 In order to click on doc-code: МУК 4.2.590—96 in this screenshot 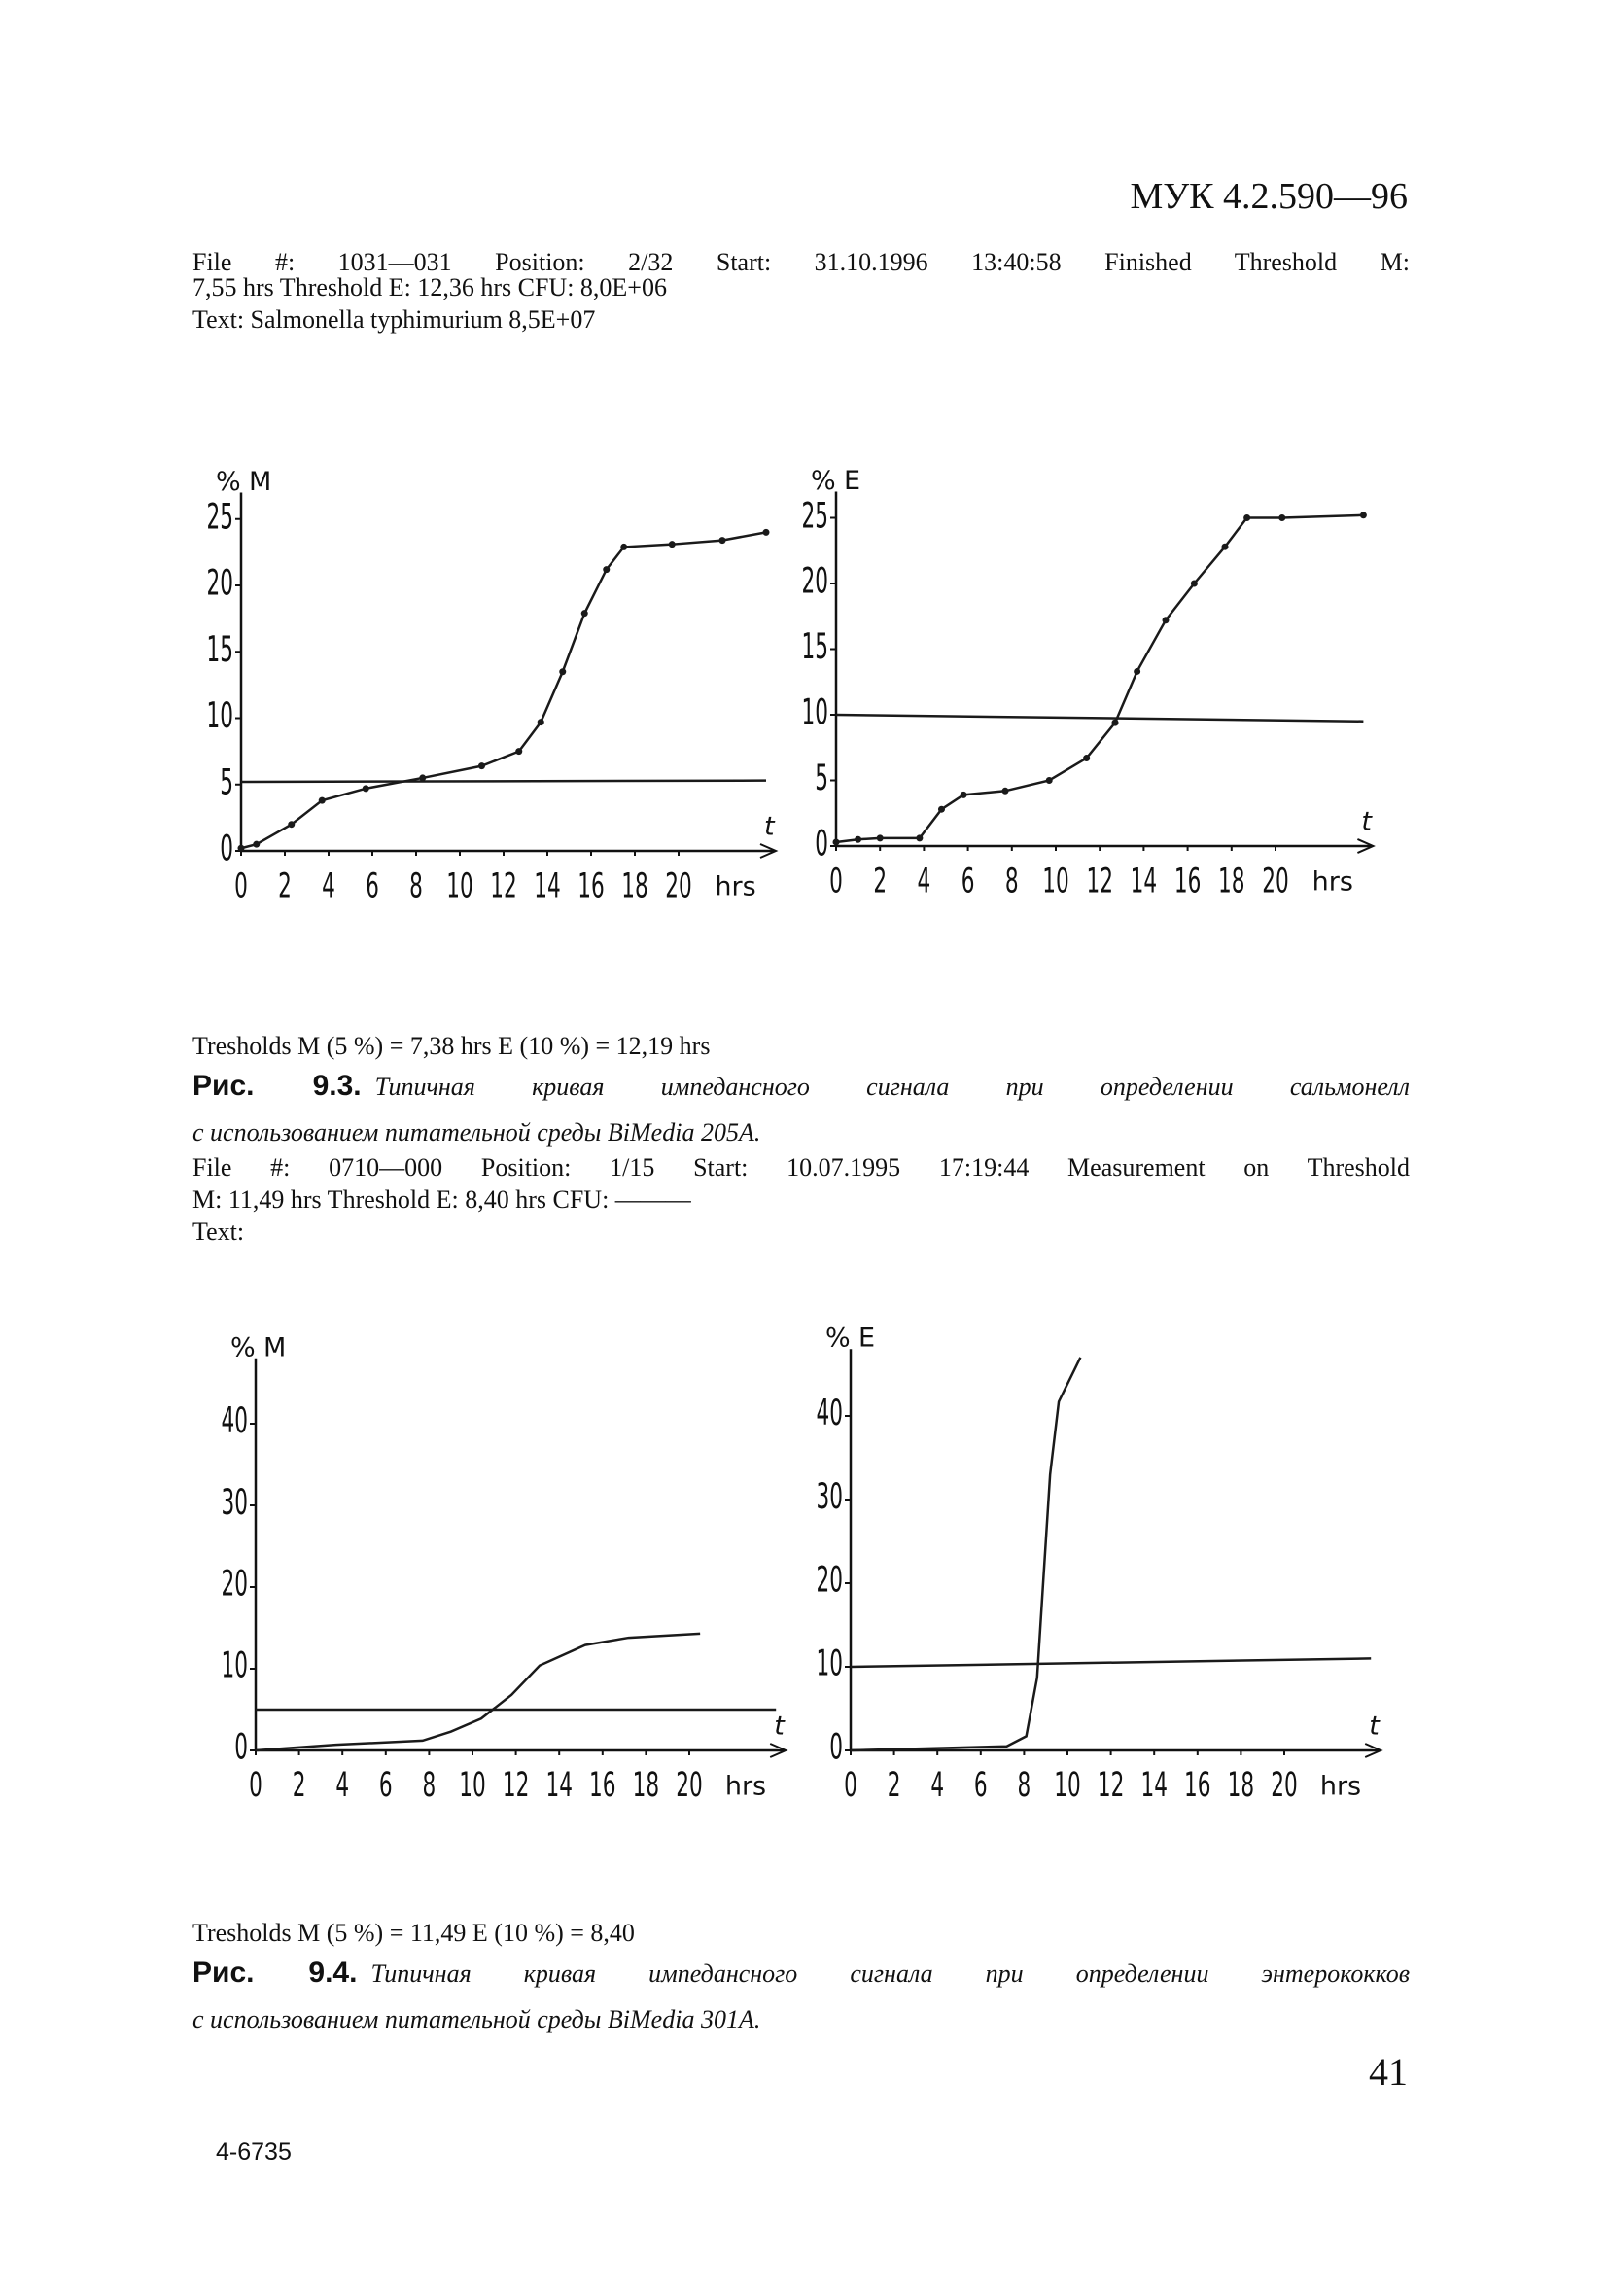, I will do `click(1269, 197)`.